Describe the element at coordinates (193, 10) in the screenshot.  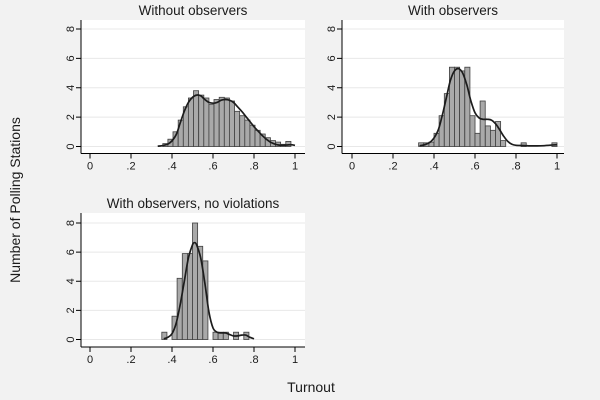
I see `panel-title-without-observers: Without observers` at that location.